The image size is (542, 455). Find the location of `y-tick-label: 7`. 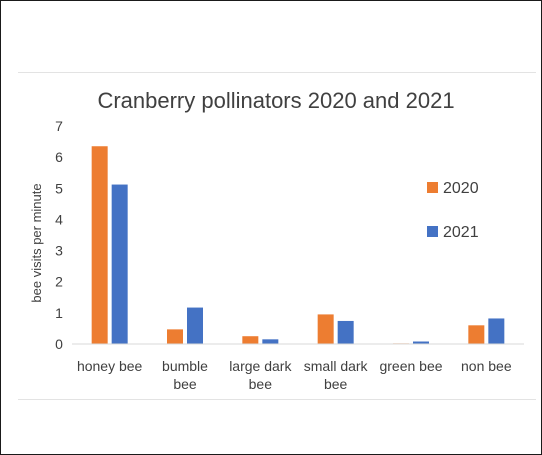

y-tick-label: 7 is located at coordinates (59, 126).